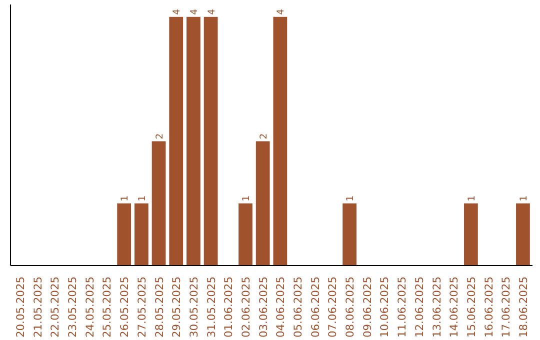  What do you see at coordinates (37, 307) in the screenshot?
I see `x-tick-label: 21.05.2025` at bounding box center [37, 307].